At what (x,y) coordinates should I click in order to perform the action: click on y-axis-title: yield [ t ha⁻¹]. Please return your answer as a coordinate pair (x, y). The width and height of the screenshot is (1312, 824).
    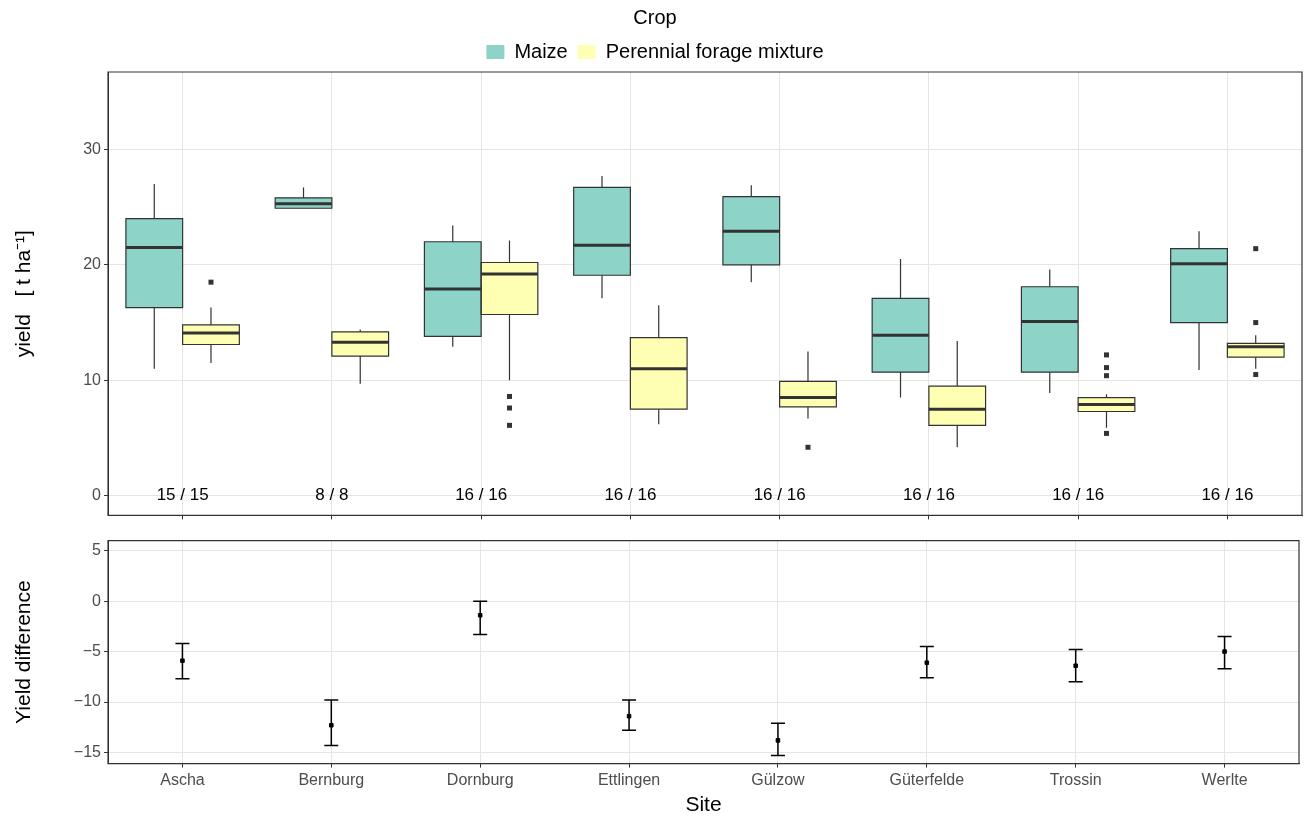
    Looking at the image, I should click on (23, 294).